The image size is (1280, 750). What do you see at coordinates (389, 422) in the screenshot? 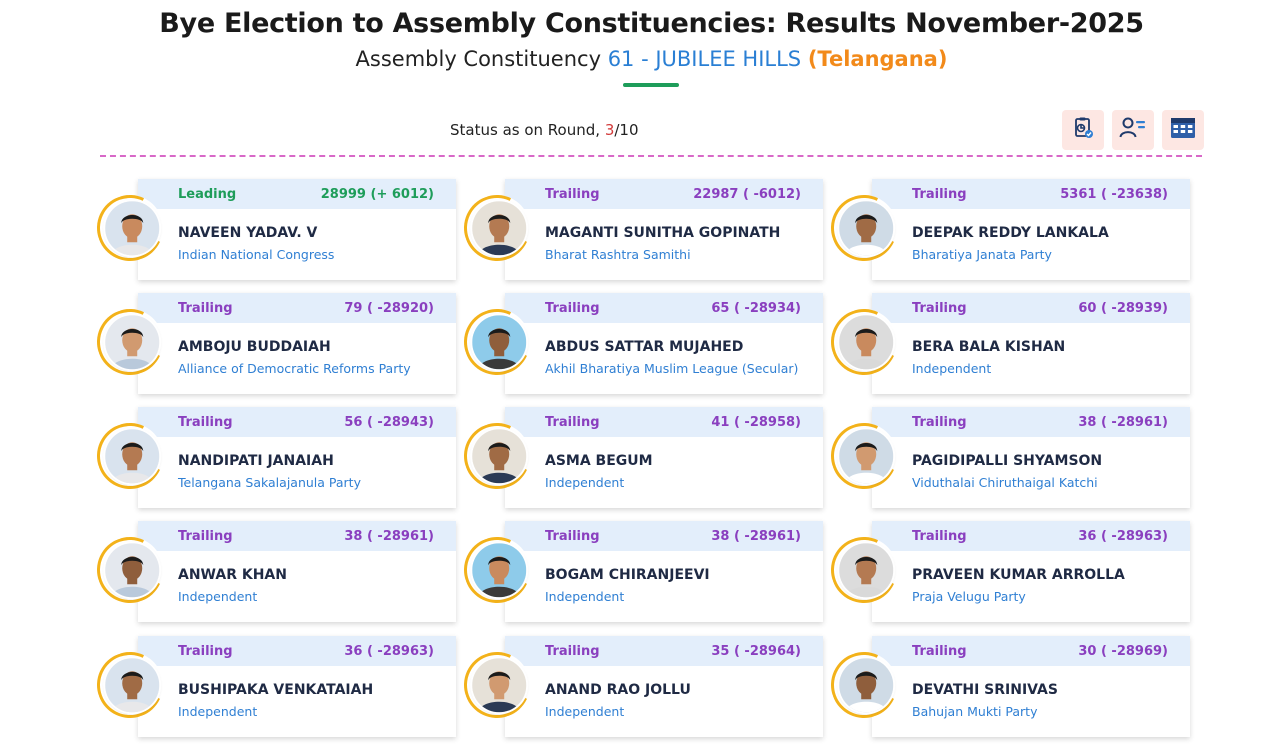
I see `candidate-votes: 56 ( -28943)` at bounding box center [389, 422].